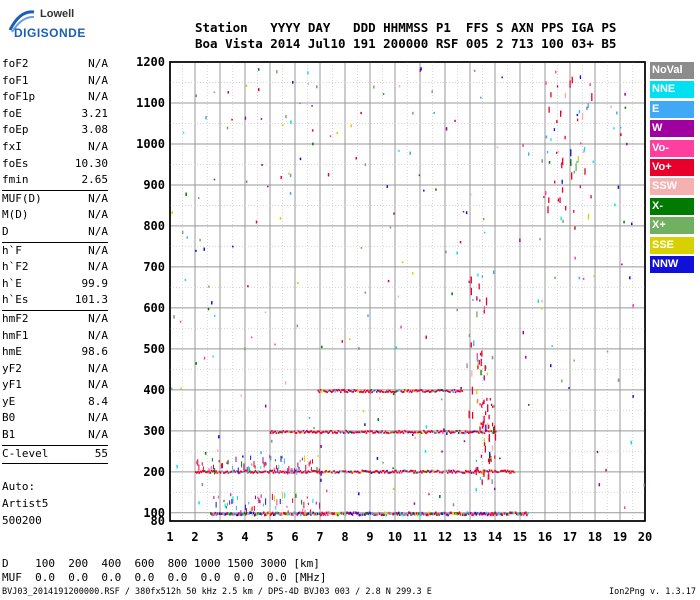  Describe the element at coordinates (495, 537) in the screenshot. I see `x-tick-label: 14` at that location.